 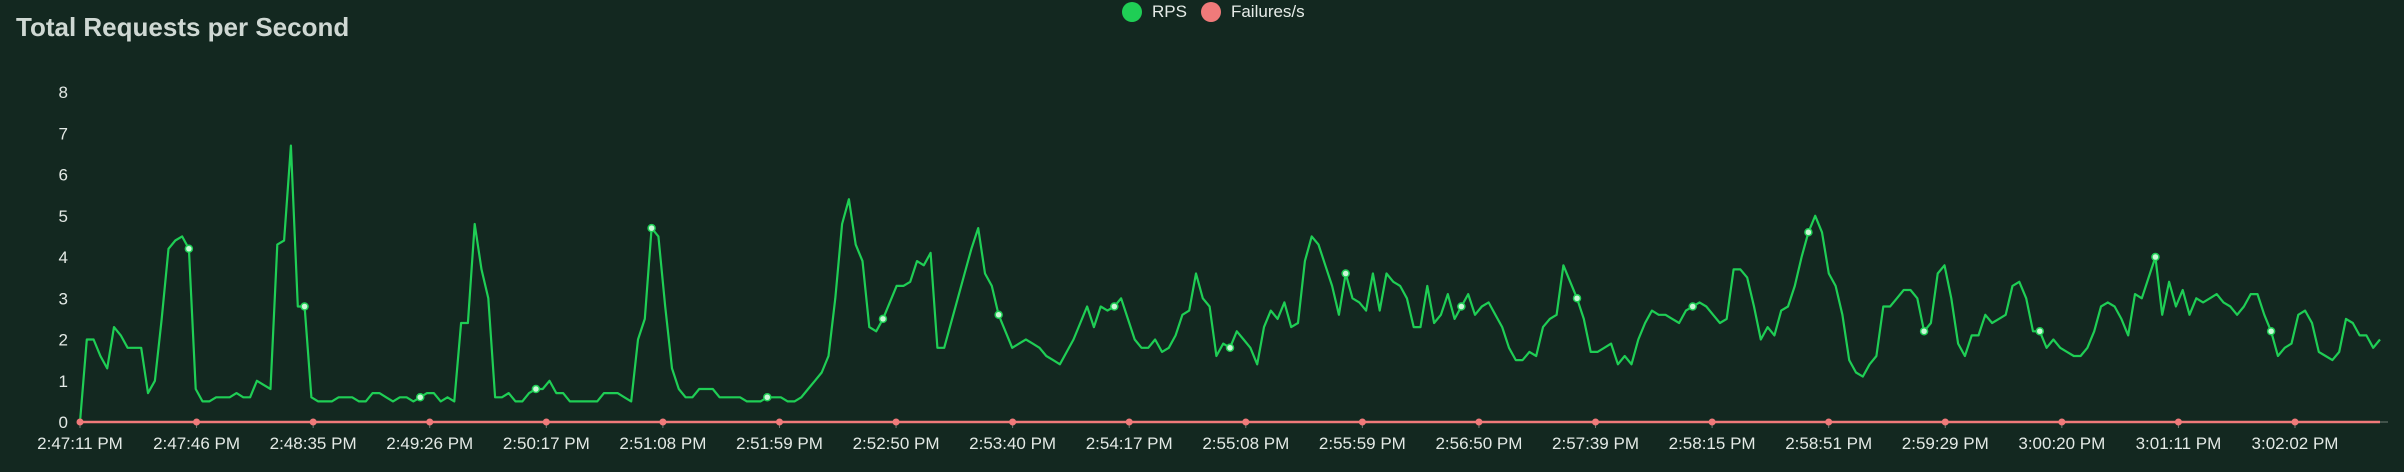 What do you see at coordinates (183, 27) in the screenshot?
I see `chart-title: Total Requests per Second` at bounding box center [183, 27].